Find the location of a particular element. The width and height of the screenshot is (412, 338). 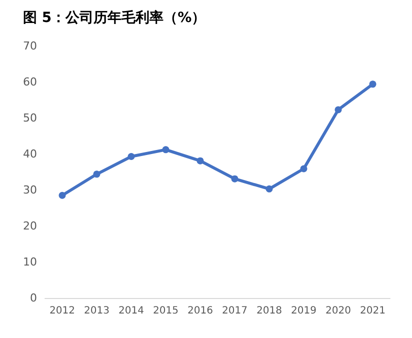

y-tick-label: 40 is located at coordinates (30, 154).